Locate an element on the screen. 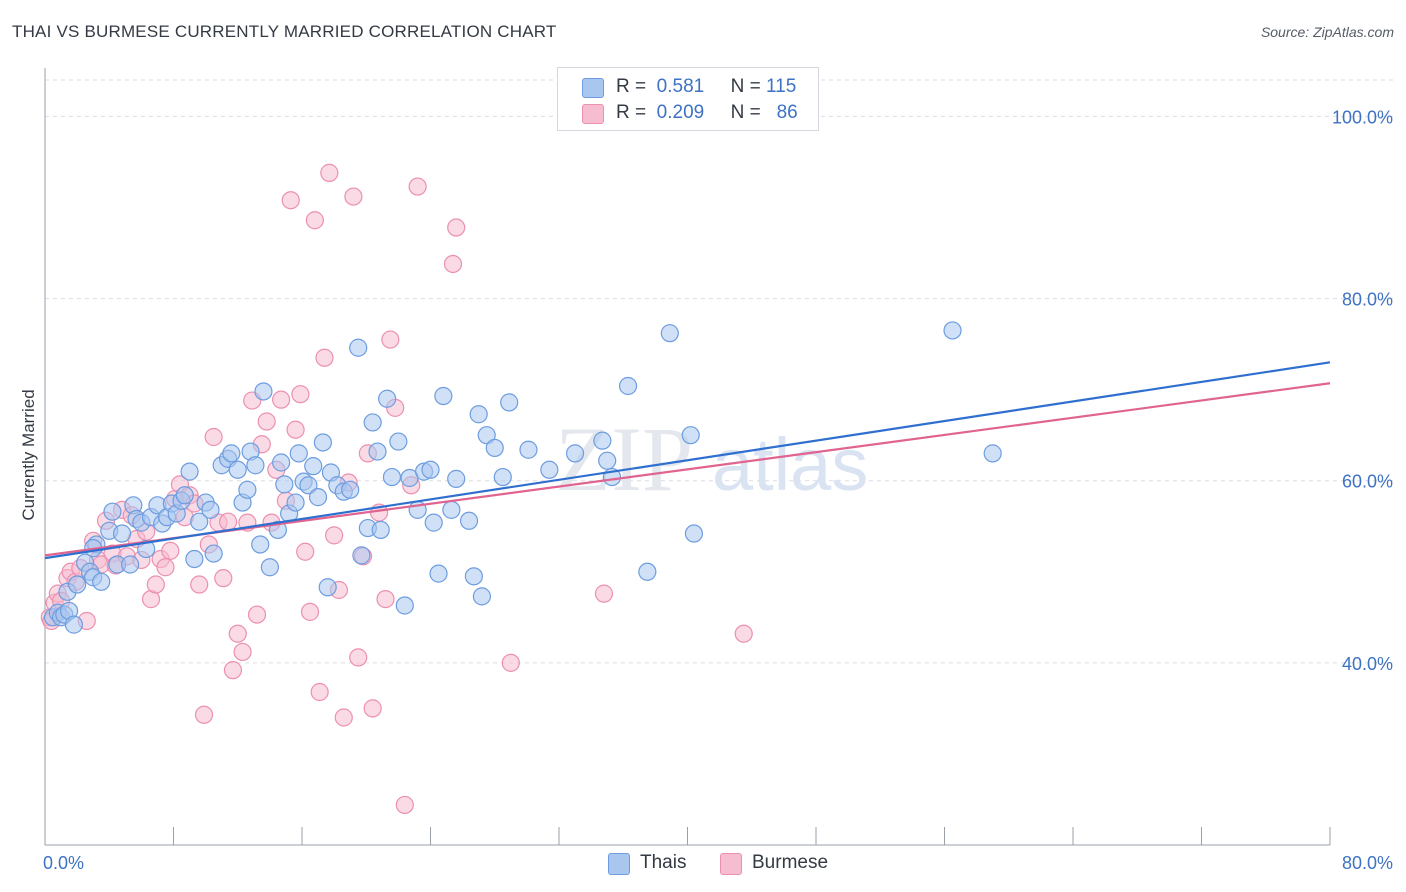 The width and height of the screenshot is (1406, 892). y-tick-label: 40.0% is located at coordinates (1367, 664).